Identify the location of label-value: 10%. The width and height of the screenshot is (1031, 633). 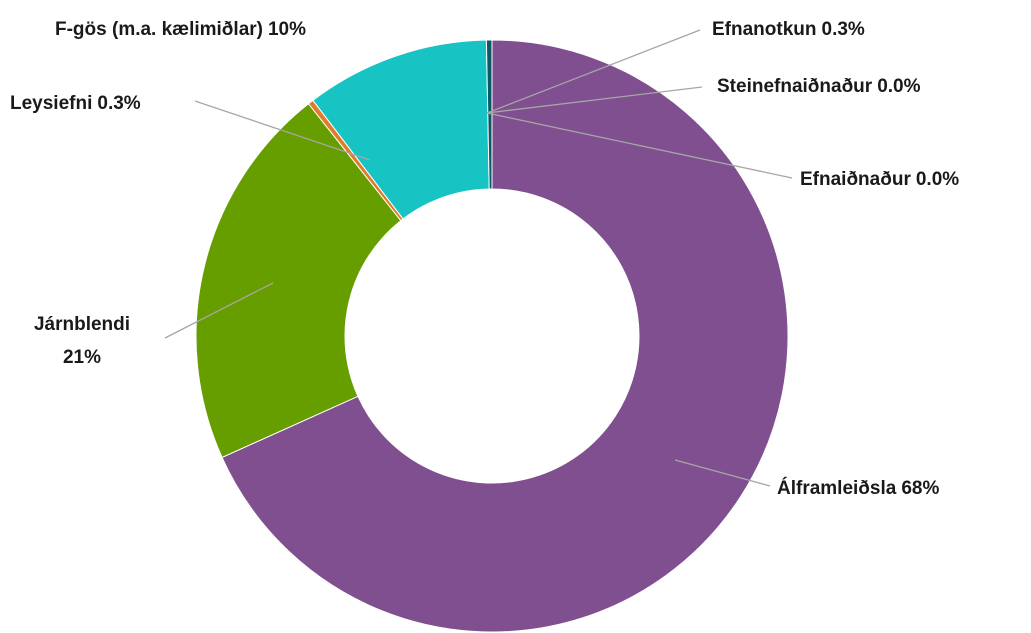
(287, 29).